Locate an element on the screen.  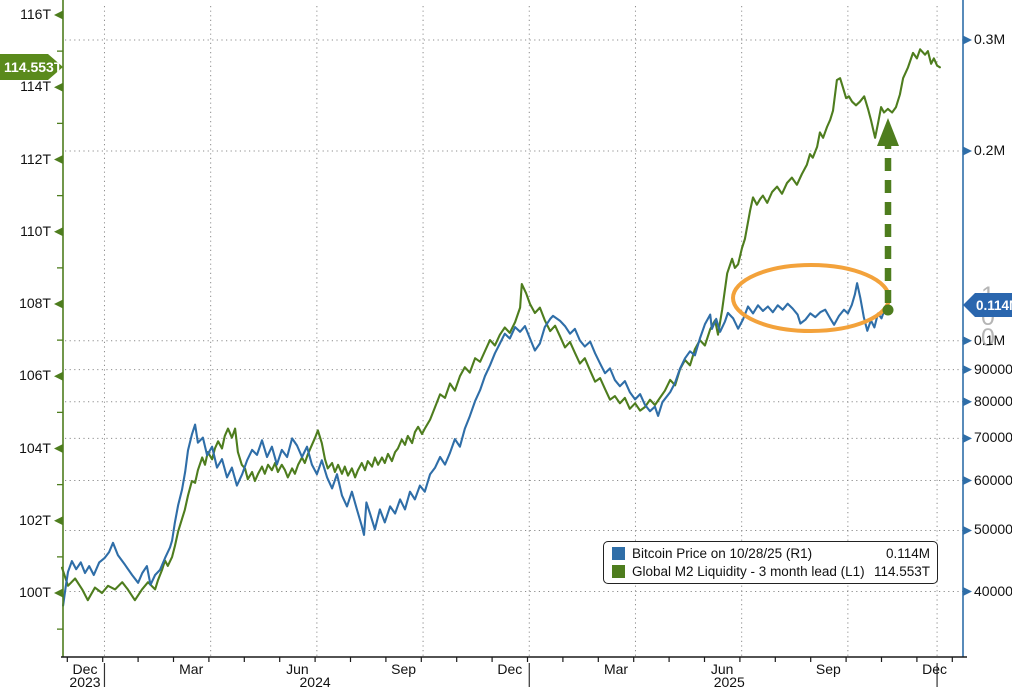
legend-label: Global M2 Liquidity - 3 month lead (L1) is located at coordinates (748, 571).